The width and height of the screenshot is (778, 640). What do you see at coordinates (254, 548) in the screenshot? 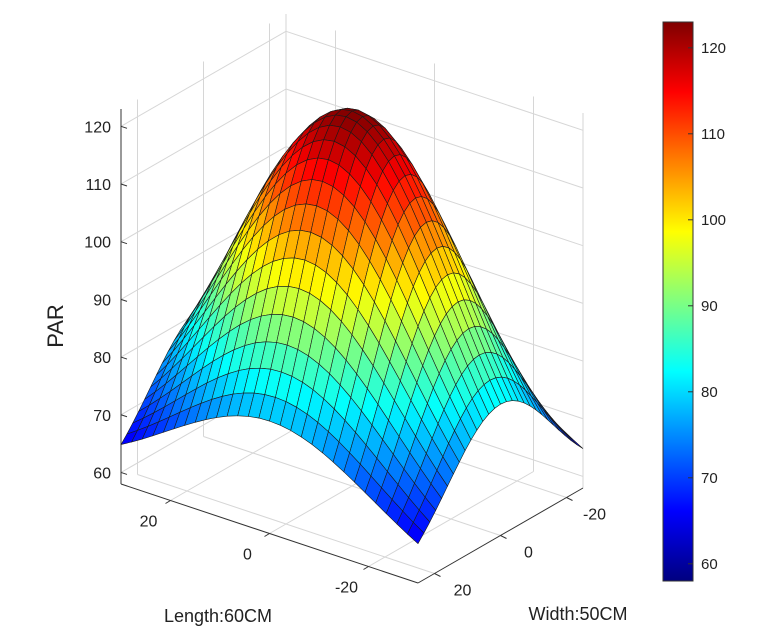
I see `length-axis-ticks: 20 0 -20` at bounding box center [254, 548].